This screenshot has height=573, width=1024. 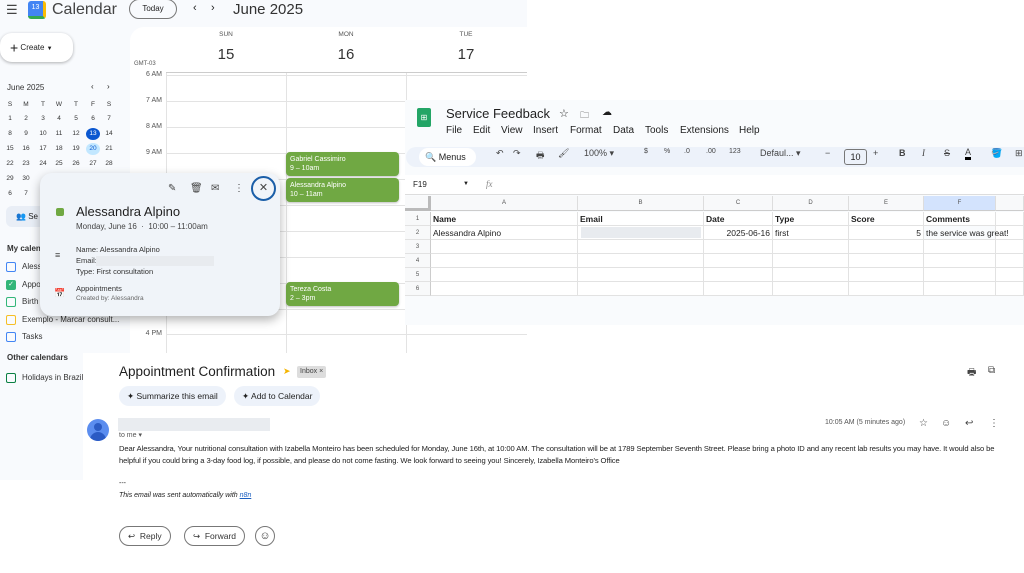 I want to click on menu-edit: Edit, so click(x=482, y=130).